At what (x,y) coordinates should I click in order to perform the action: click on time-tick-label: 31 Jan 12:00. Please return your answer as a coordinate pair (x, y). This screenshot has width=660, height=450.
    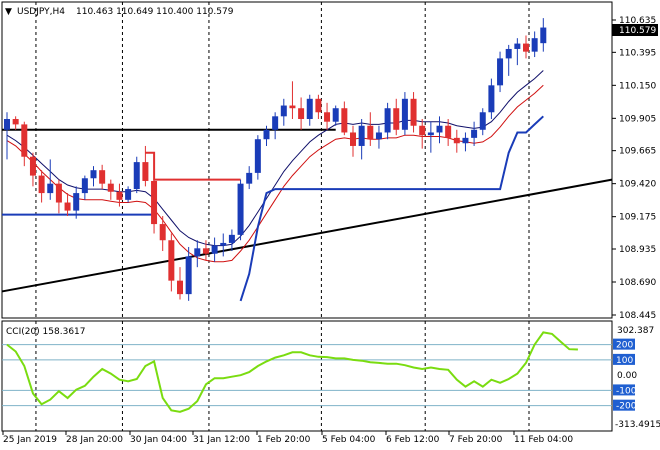
    Looking at the image, I should click on (221, 440).